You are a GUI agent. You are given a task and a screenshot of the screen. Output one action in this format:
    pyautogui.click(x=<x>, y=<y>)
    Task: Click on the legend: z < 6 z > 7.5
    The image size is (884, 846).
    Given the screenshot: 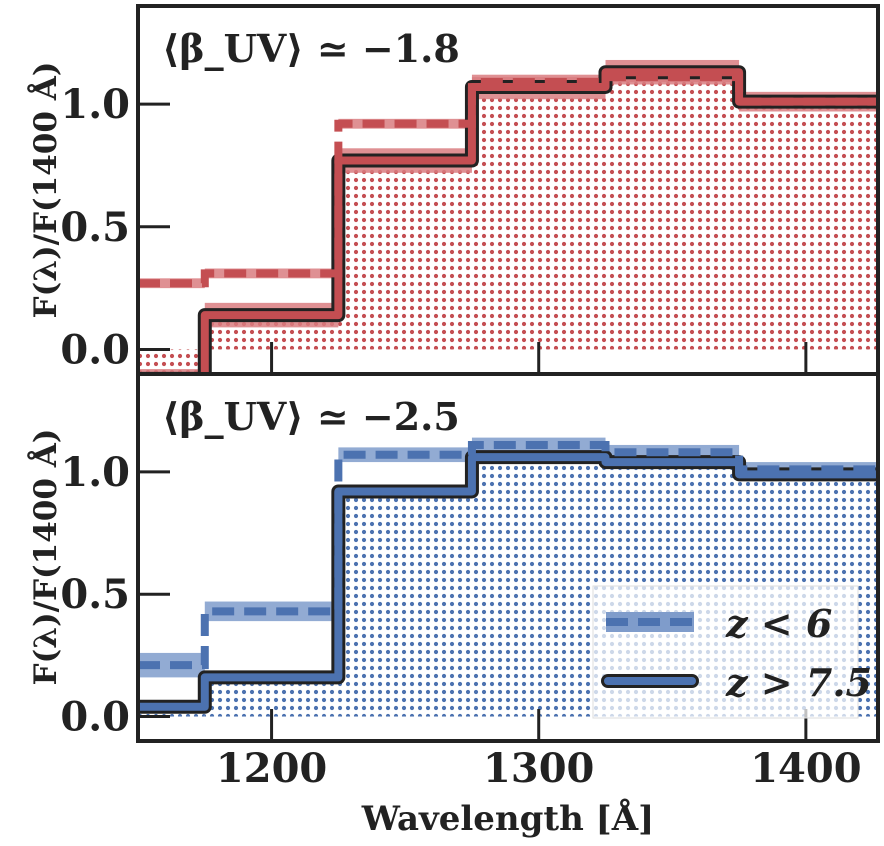 What is the action you would take?
    pyautogui.click(x=732, y=652)
    